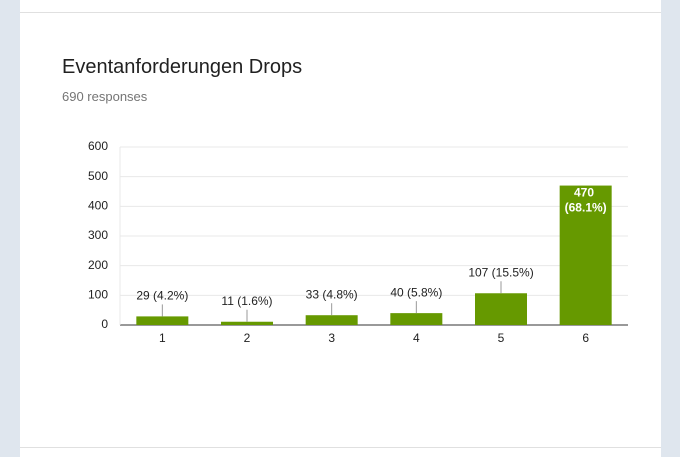 This screenshot has width=680, height=457. Describe the element at coordinates (98, 235) in the screenshot. I see `y-tick-label: 300` at that location.